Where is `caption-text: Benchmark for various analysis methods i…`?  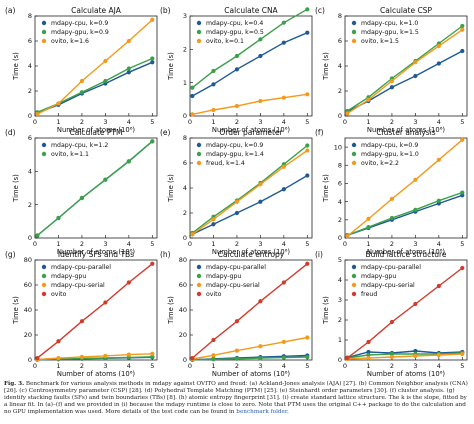
caption-text: Benchmark for various analysis methods i… is located at coordinates (236, 398).